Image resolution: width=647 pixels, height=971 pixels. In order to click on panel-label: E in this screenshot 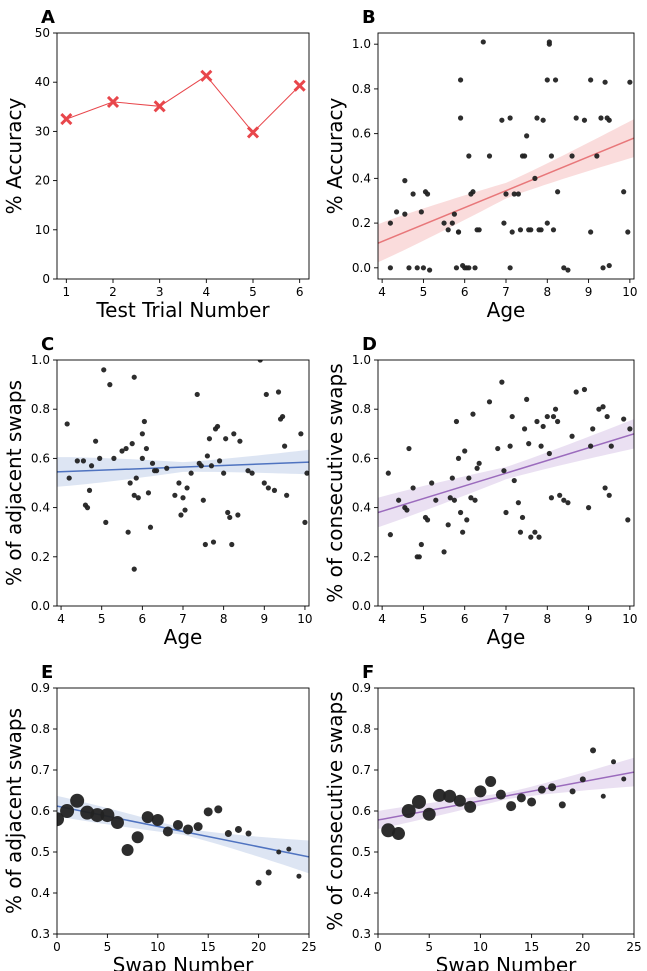, I will do `click(47, 672)`.